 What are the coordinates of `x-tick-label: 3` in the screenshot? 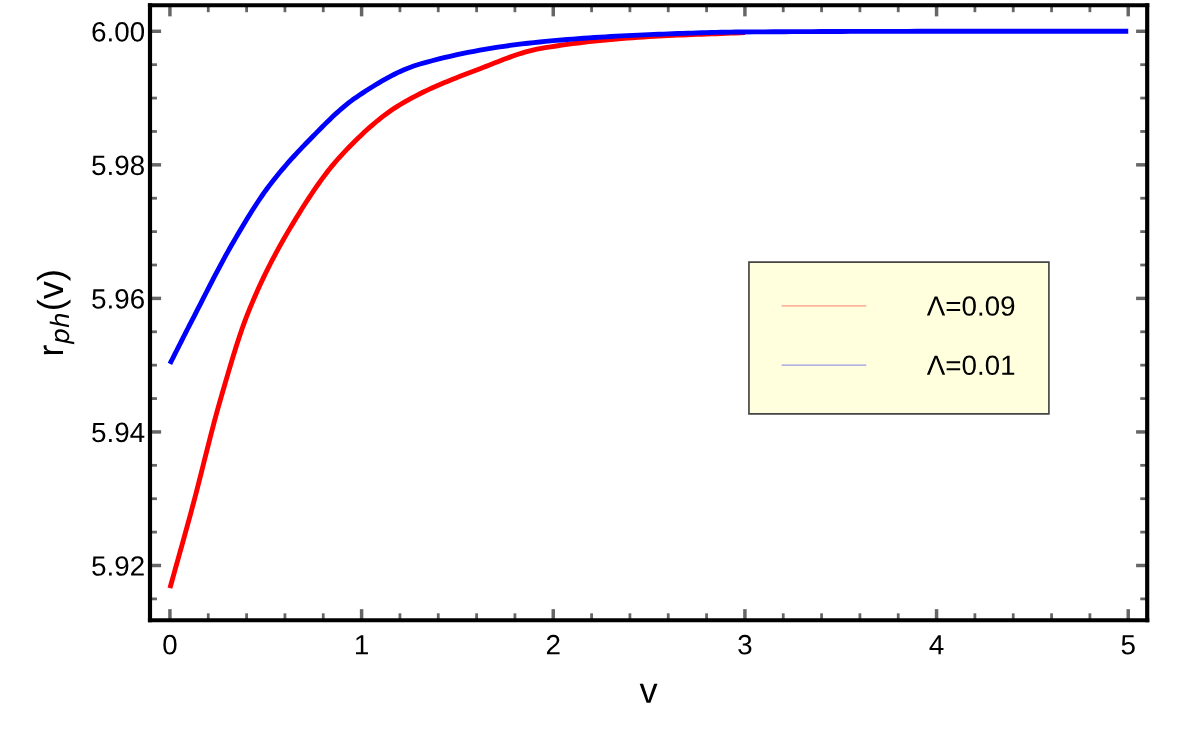 It's located at (745, 644).